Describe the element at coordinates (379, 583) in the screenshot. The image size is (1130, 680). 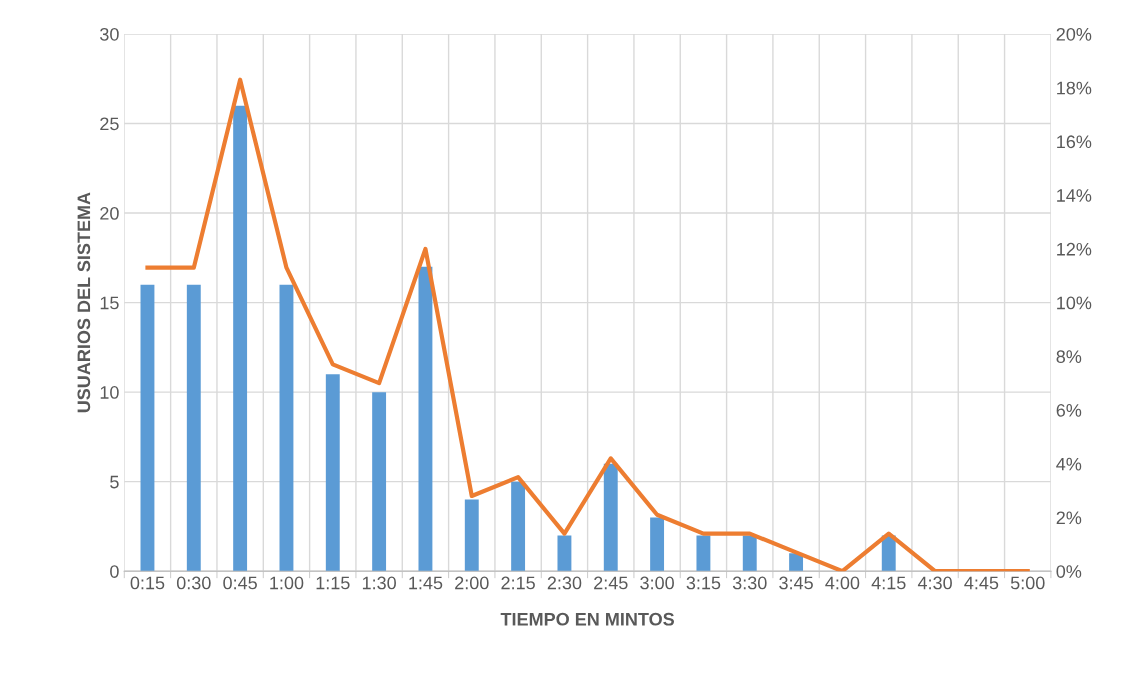
I see `x-tick-label: 1:30` at that location.